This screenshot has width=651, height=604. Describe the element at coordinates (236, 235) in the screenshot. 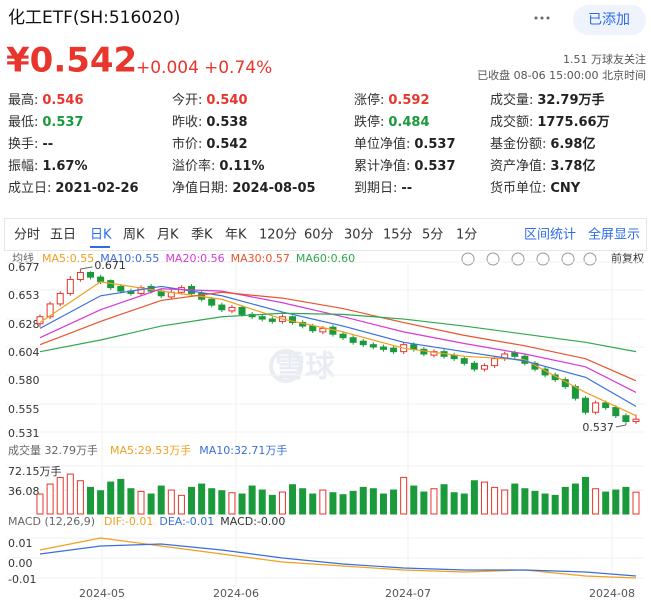

I see `tab: 年K` at that location.